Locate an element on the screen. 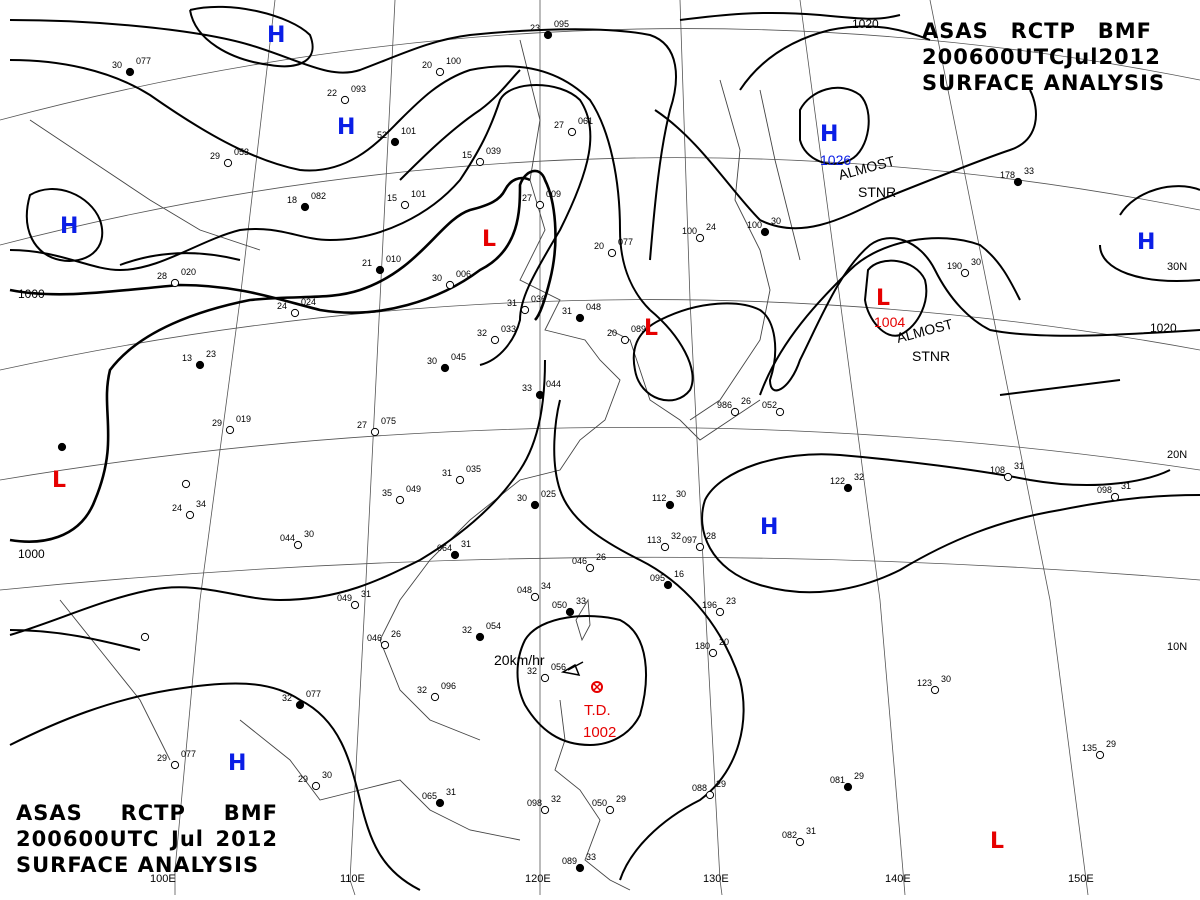  station-pressure: 16 is located at coordinates (679, 574).